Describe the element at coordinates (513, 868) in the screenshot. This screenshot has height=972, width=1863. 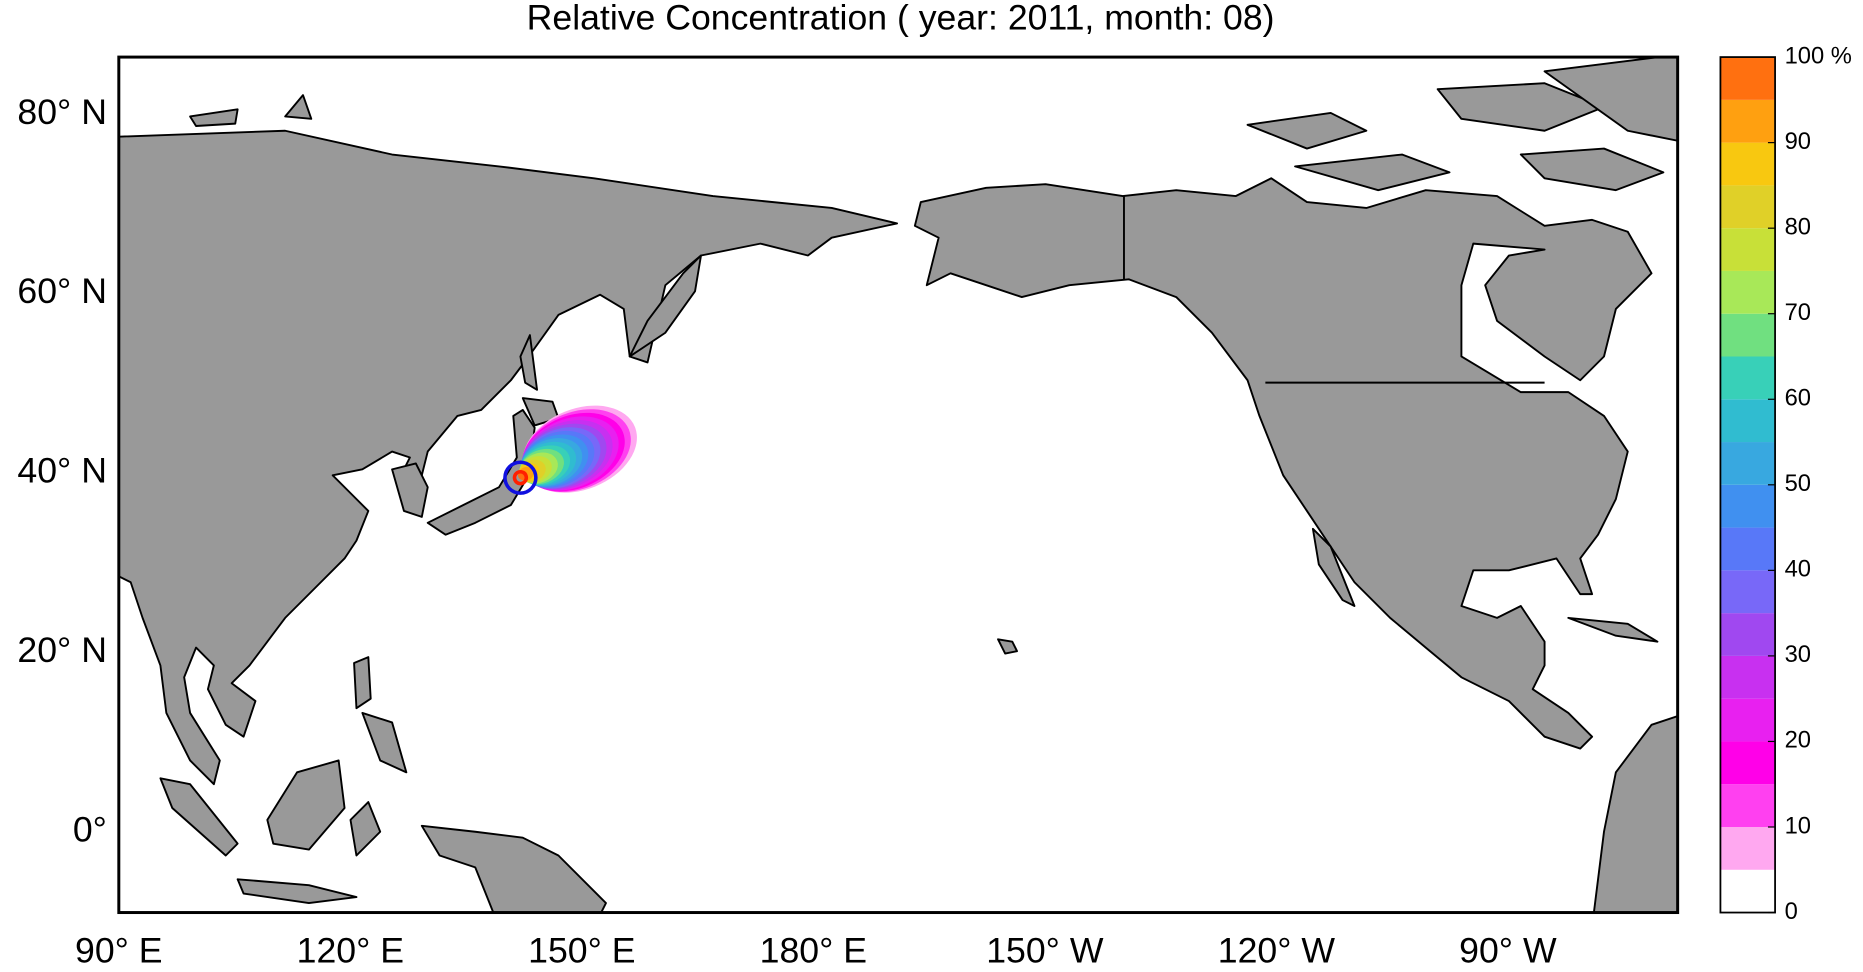
I see `new-guinea` at that location.